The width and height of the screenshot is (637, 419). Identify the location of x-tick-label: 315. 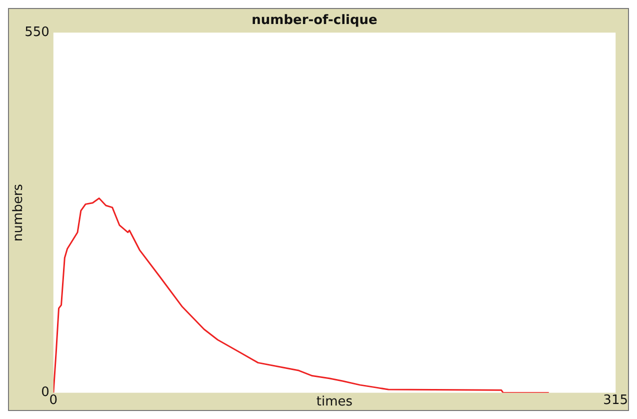
(615, 400).